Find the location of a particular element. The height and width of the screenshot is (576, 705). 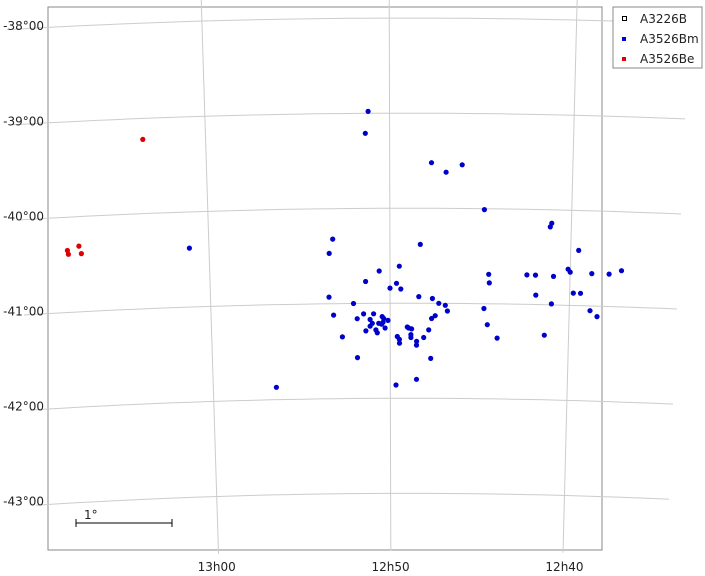

ra-tick-label: 13h00 is located at coordinates (217, 567).